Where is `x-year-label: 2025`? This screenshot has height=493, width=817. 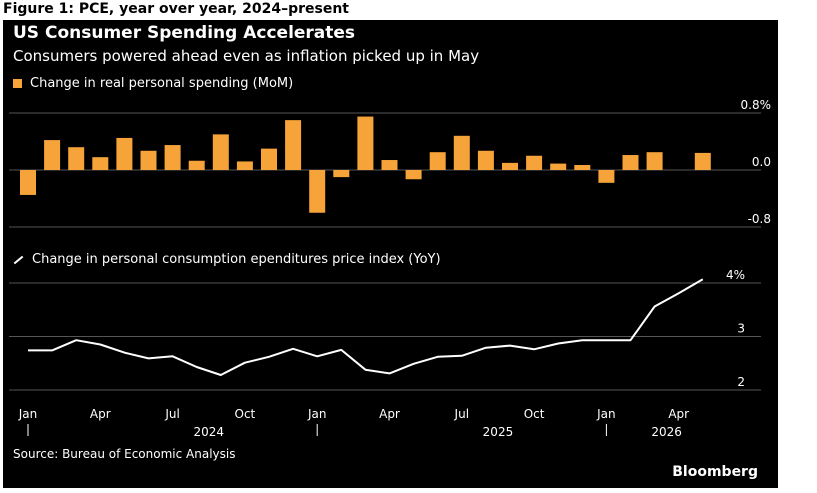 x-year-label: 2025 is located at coordinates (498, 432).